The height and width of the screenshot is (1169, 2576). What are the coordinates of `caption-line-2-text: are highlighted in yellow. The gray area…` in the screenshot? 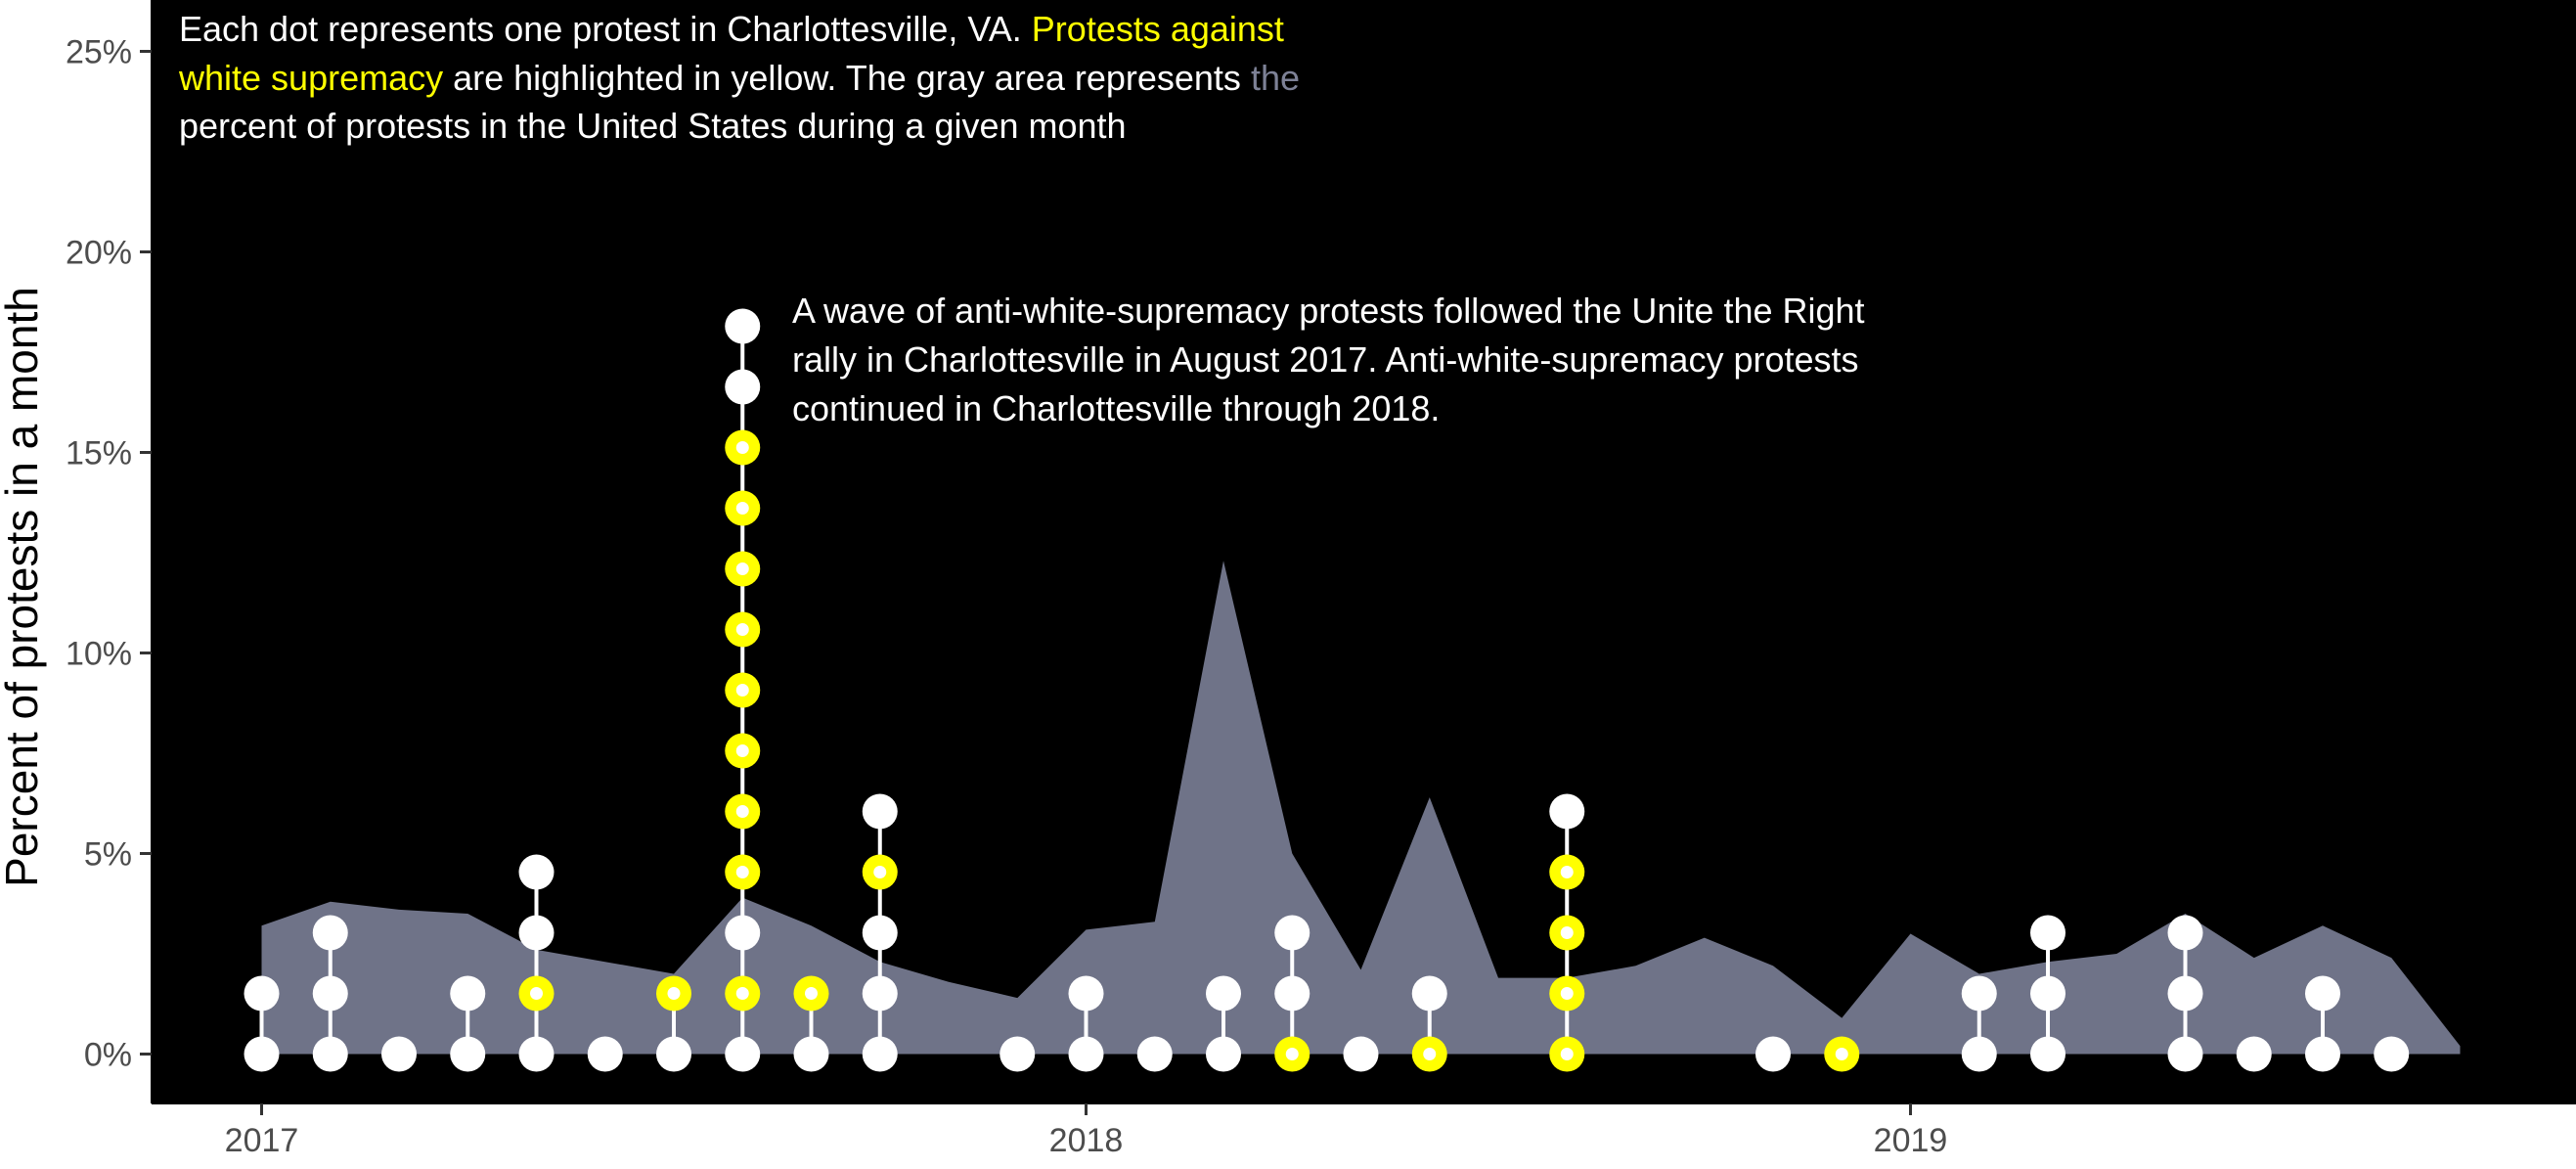 It's located at (847, 78).